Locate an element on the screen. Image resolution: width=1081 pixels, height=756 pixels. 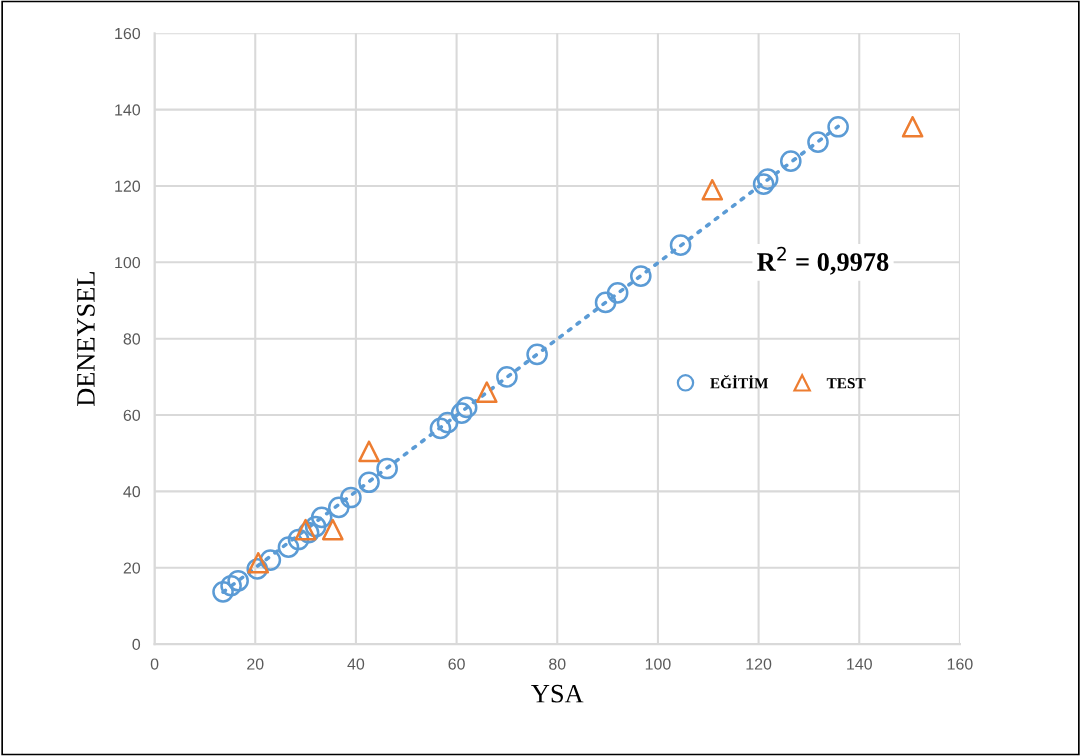
y-tick-label: 160 is located at coordinates (128, 33).